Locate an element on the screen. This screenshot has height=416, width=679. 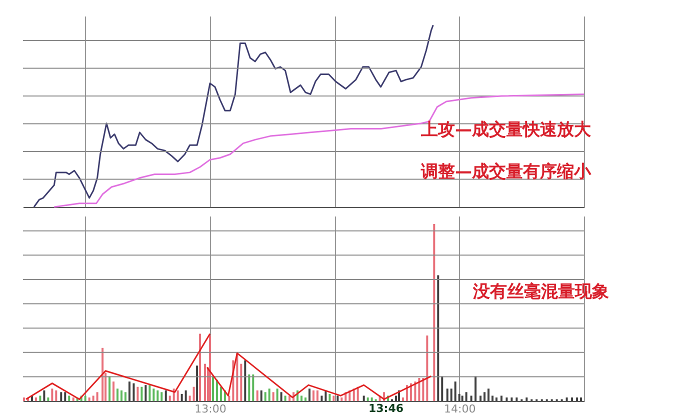
text: 13:46 is located at coordinates (386, 408).